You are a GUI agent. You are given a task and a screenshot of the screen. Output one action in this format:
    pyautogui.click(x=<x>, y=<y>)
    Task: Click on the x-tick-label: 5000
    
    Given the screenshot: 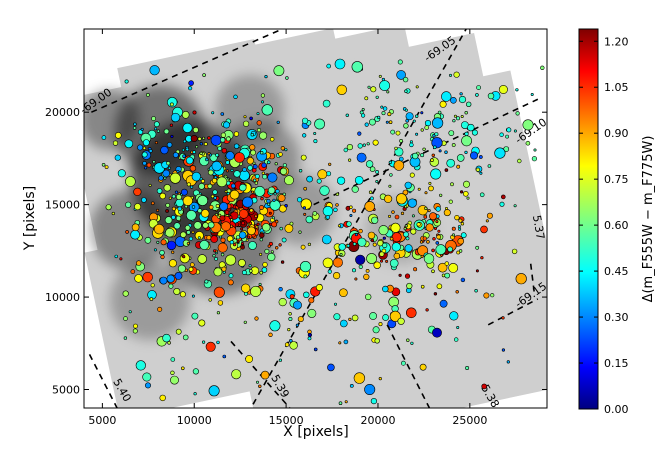 What is the action you would take?
    pyautogui.click(x=102, y=420)
    